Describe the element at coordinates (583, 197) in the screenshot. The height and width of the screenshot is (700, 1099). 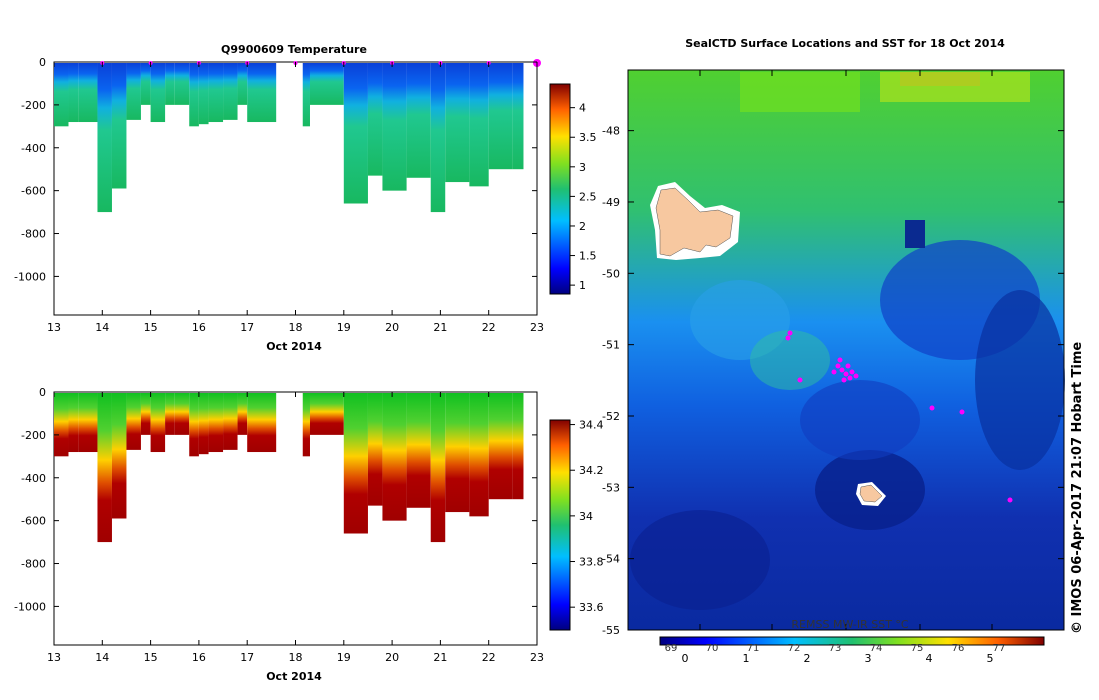
I see `temperature-colorbar-ticks: 1 1.5 2 2.5 3 3.5 4` at that location.